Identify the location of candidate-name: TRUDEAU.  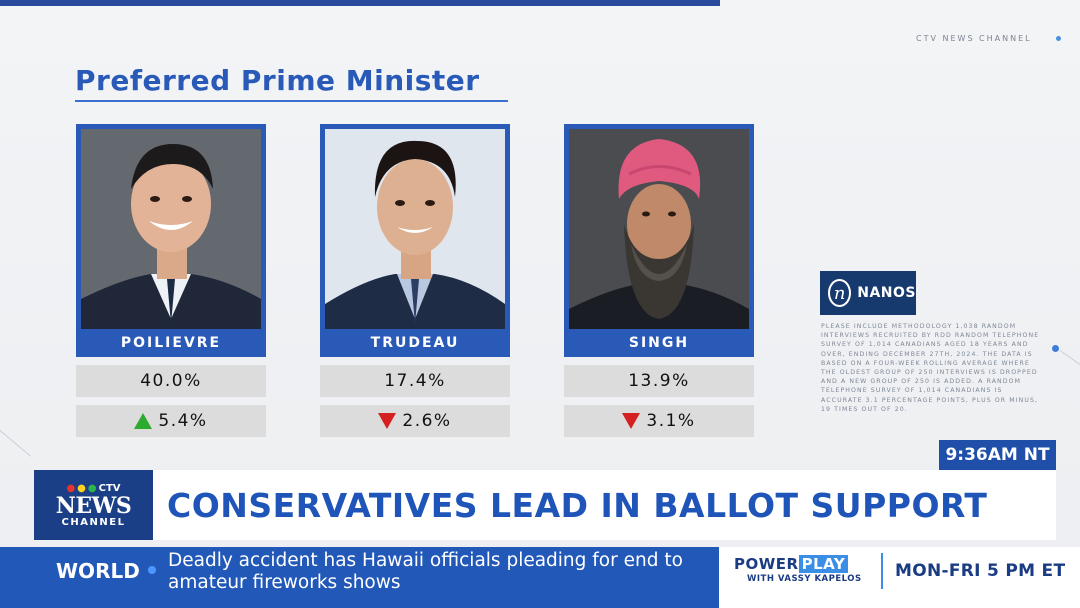
(415, 343).